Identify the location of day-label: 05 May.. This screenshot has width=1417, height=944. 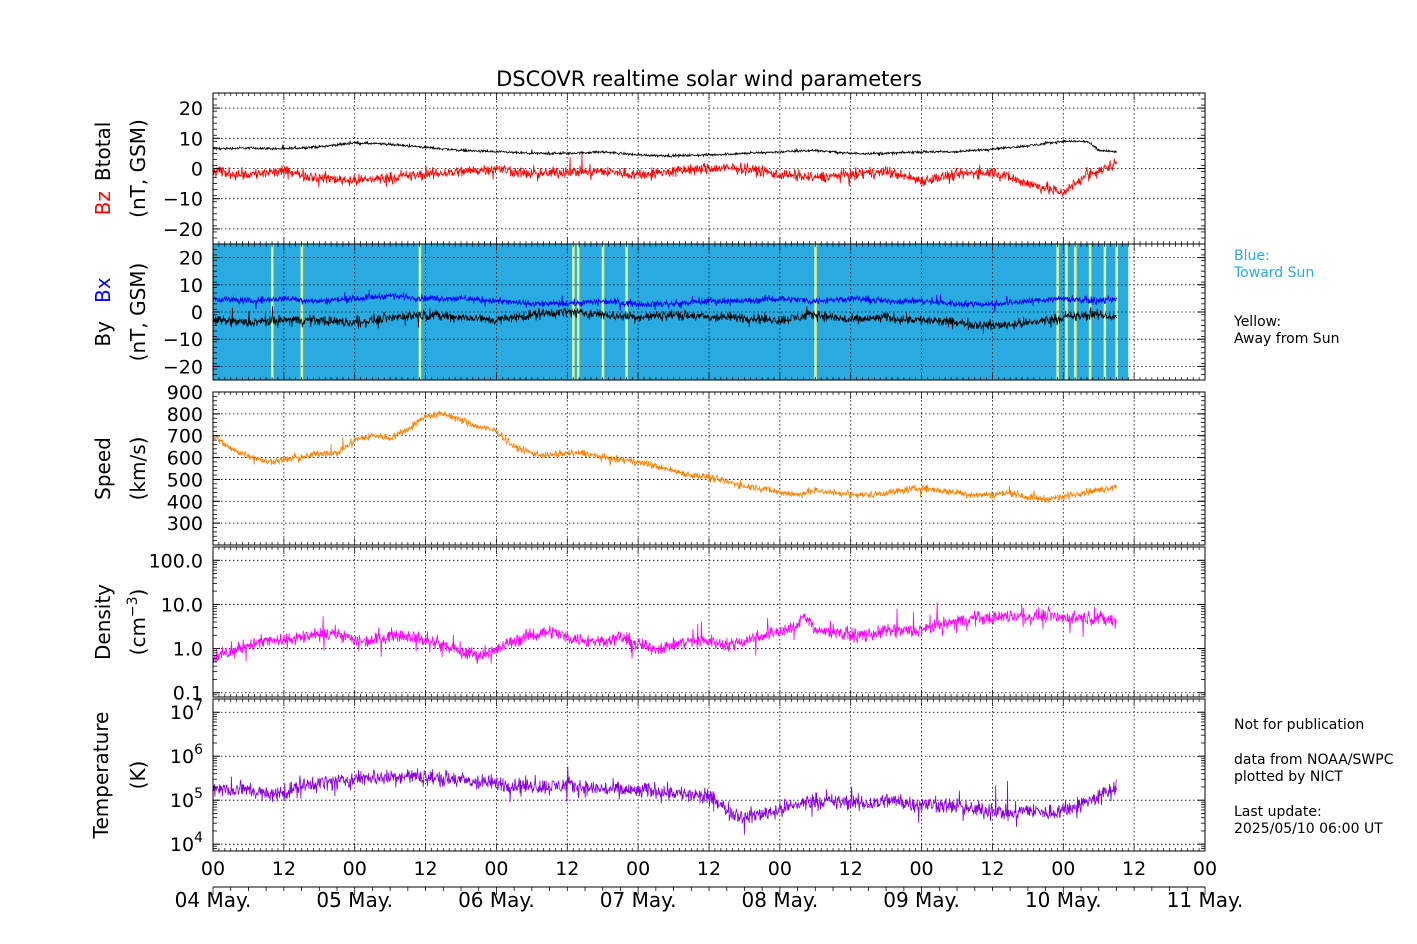
(354, 900).